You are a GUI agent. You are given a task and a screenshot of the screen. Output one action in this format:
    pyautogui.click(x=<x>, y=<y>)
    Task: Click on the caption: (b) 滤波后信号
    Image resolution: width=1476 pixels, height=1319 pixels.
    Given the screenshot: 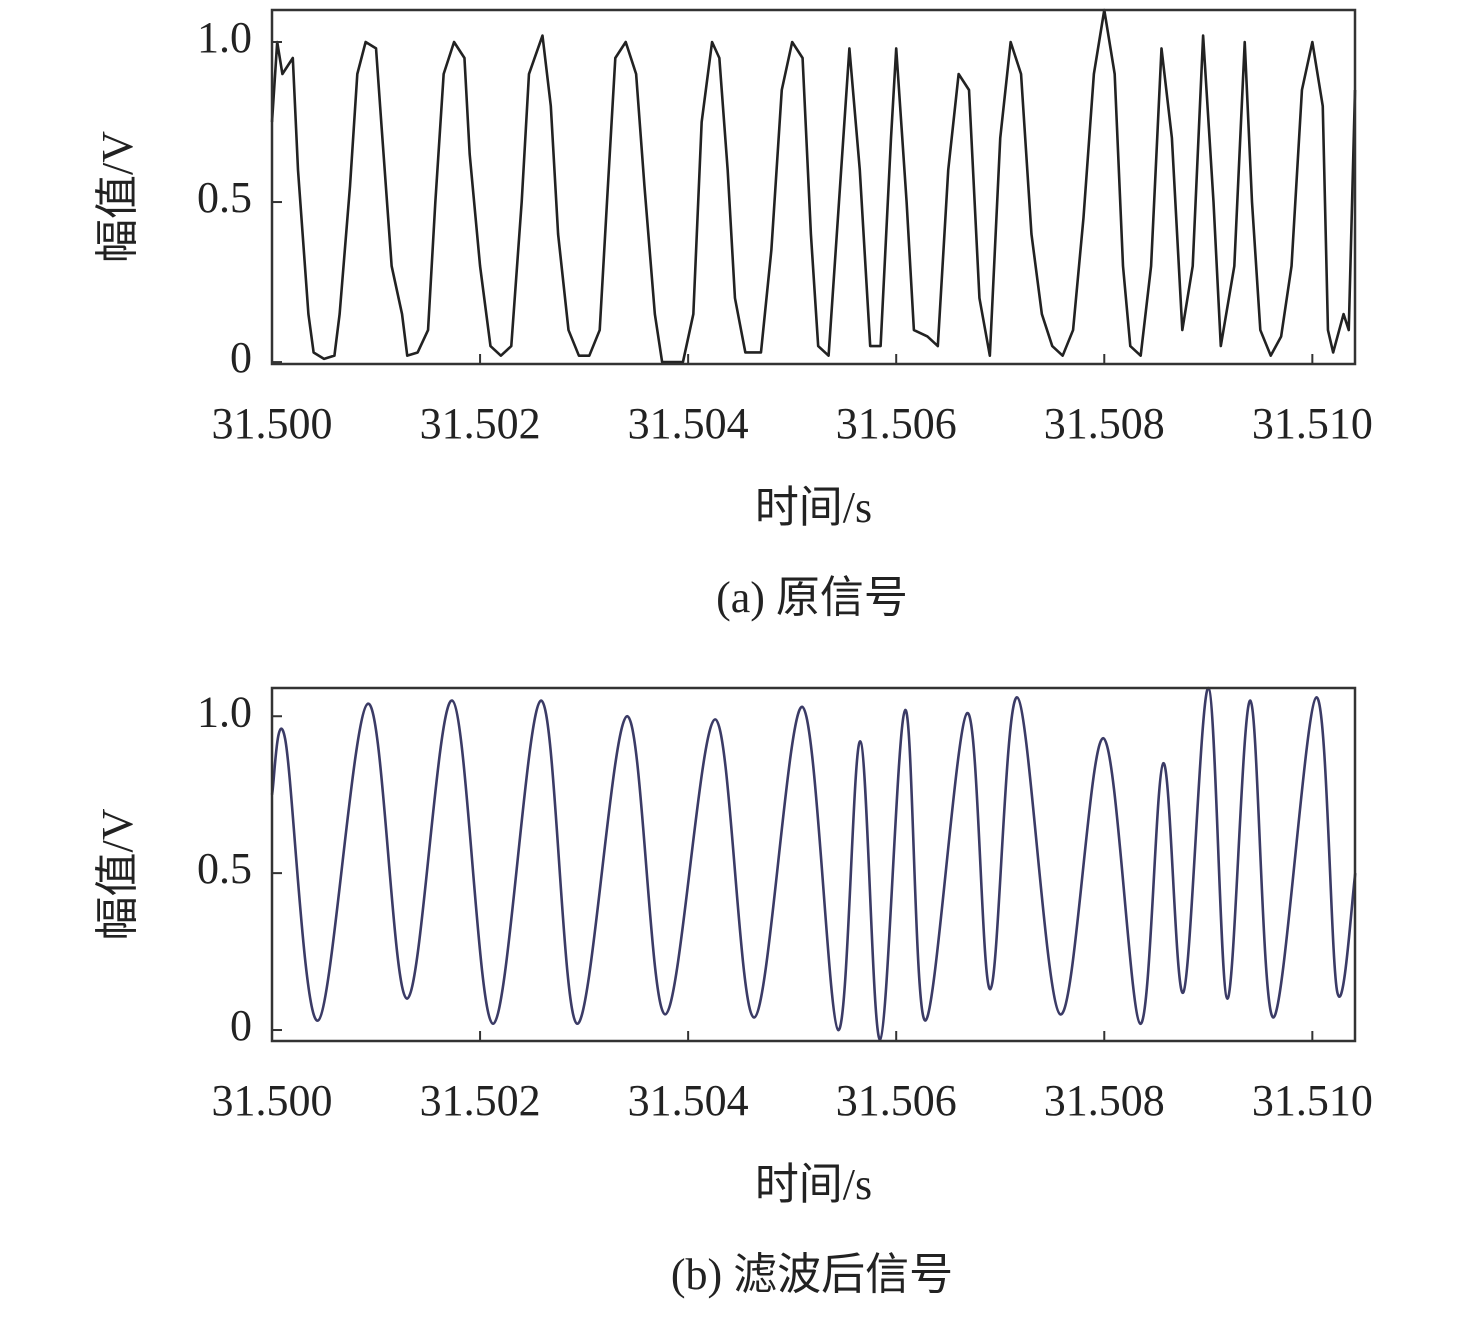 What is the action you would take?
    pyautogui.click(x=812, y=1274)
    